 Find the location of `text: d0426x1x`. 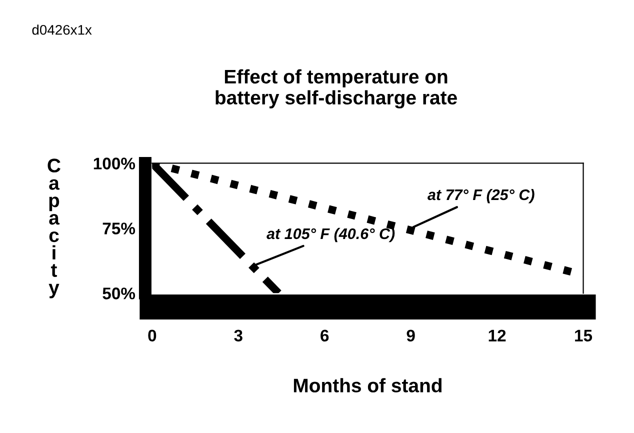

text: d0426x1x is located at coordinates (62, 29).